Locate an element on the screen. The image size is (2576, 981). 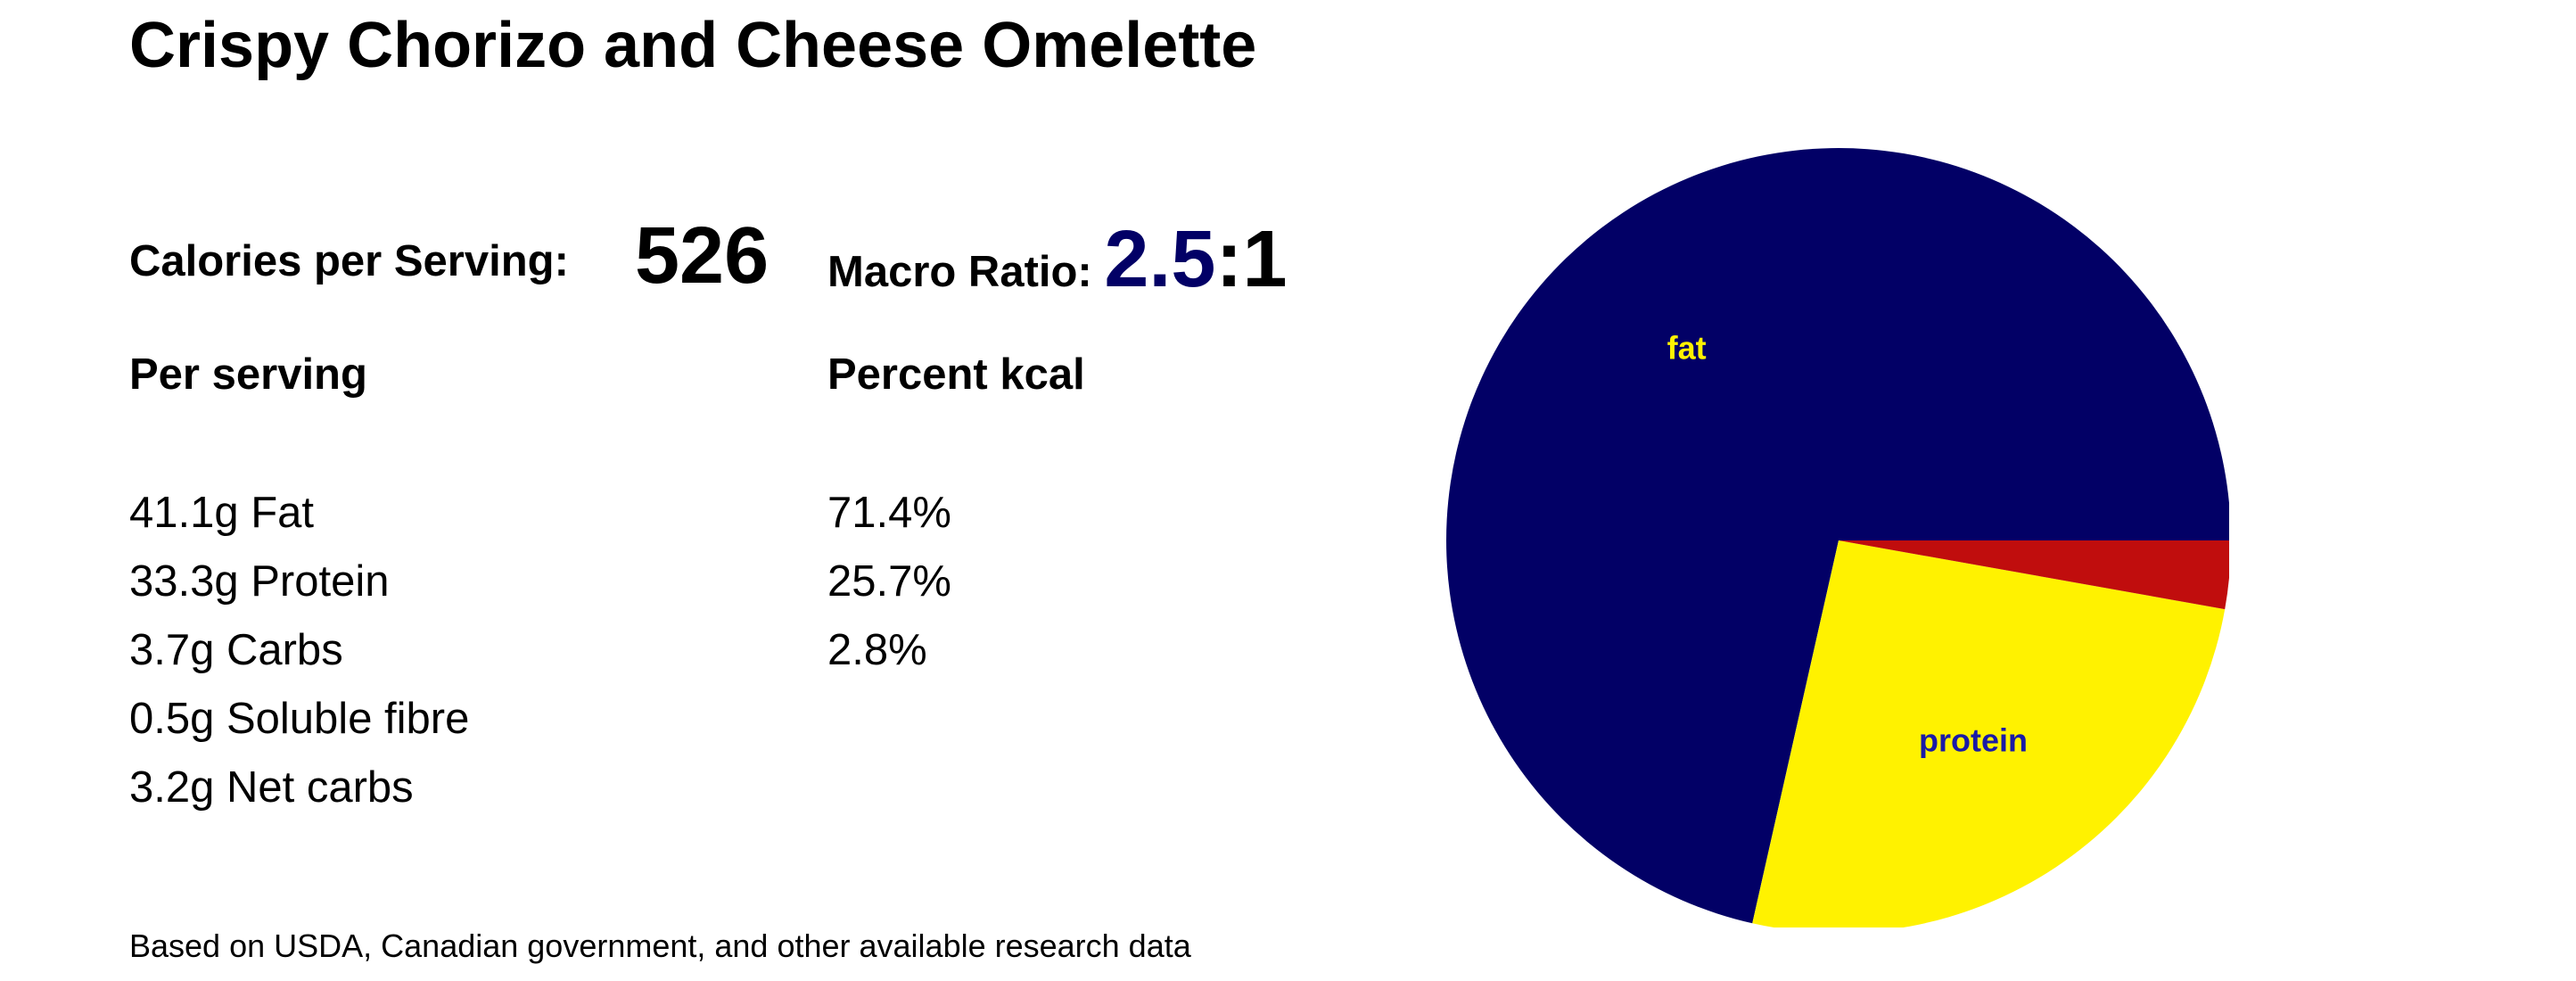
macro-ratio: Macro Ratio: 2.5:1 is located at coordinates (1057, 260).